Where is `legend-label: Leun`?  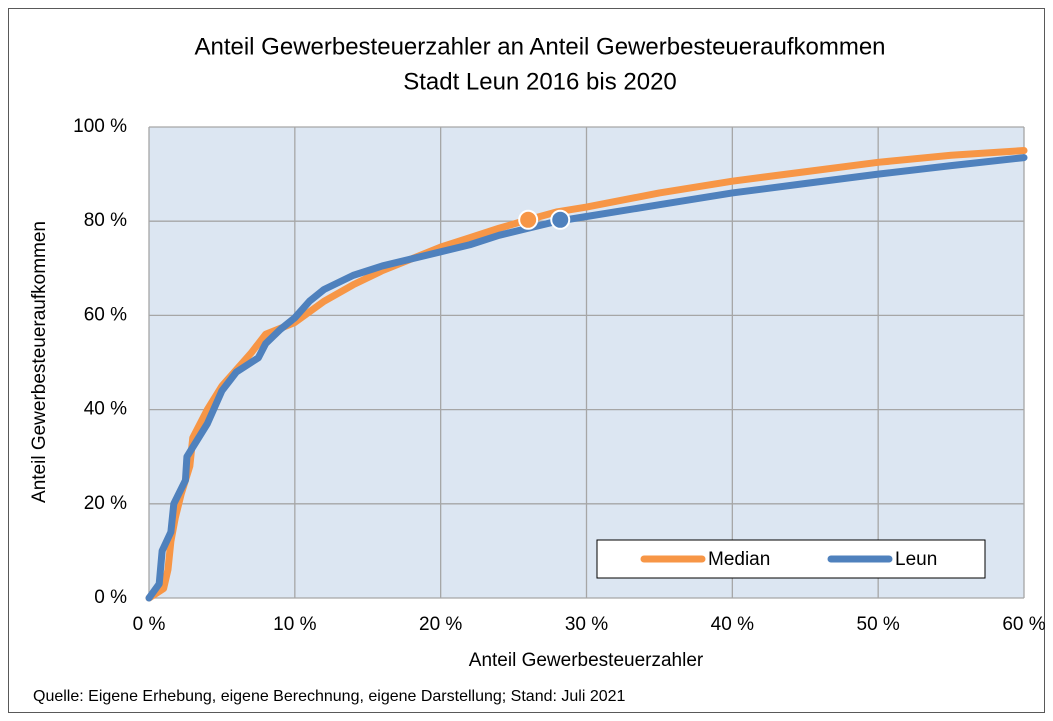 legend-label: Leun is located at coordinates (916, 559).